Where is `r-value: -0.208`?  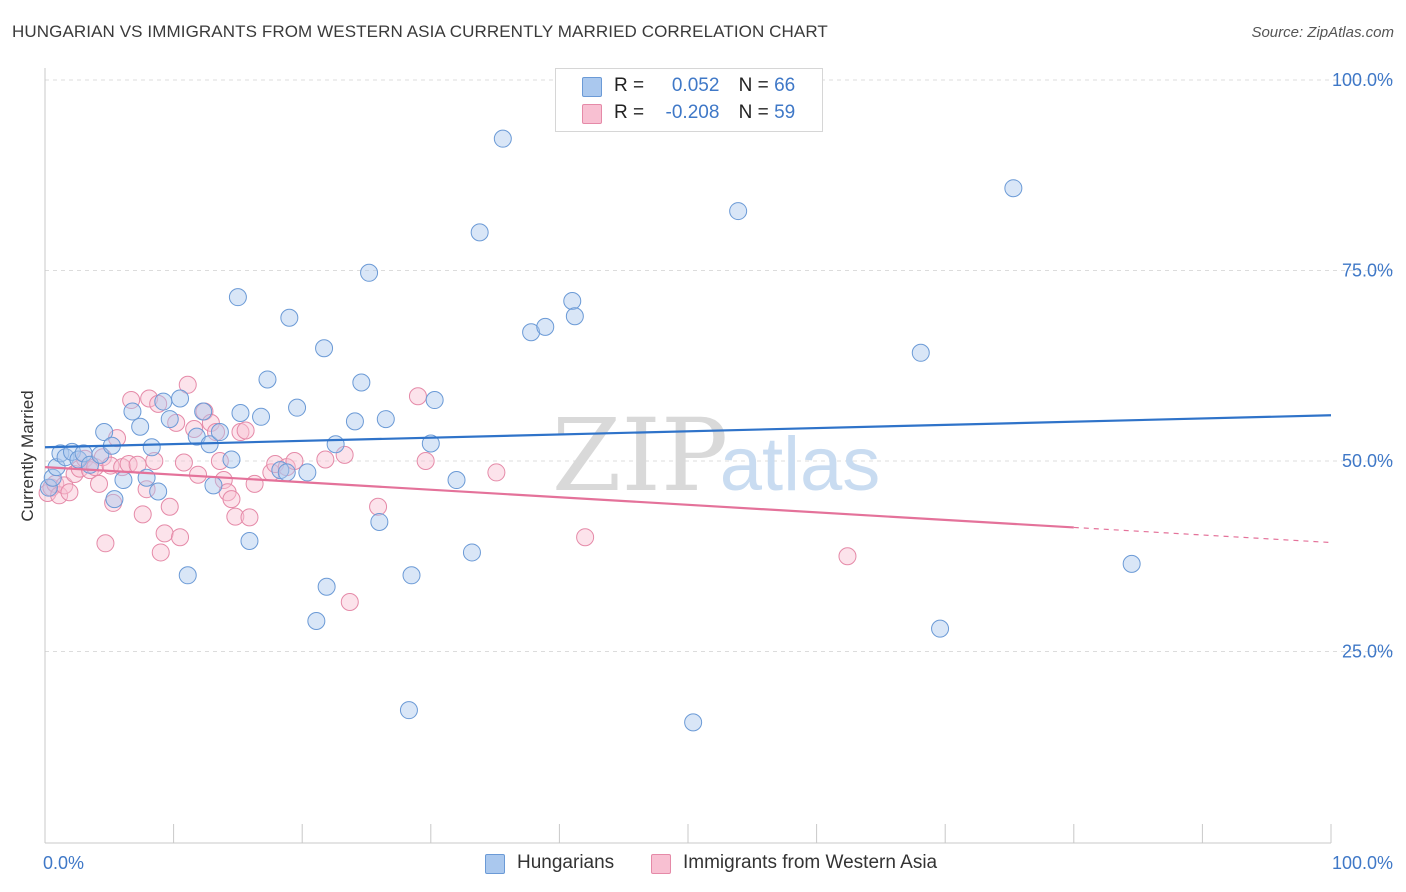 r-value: -0.208 is located at coordinates (692, 112).